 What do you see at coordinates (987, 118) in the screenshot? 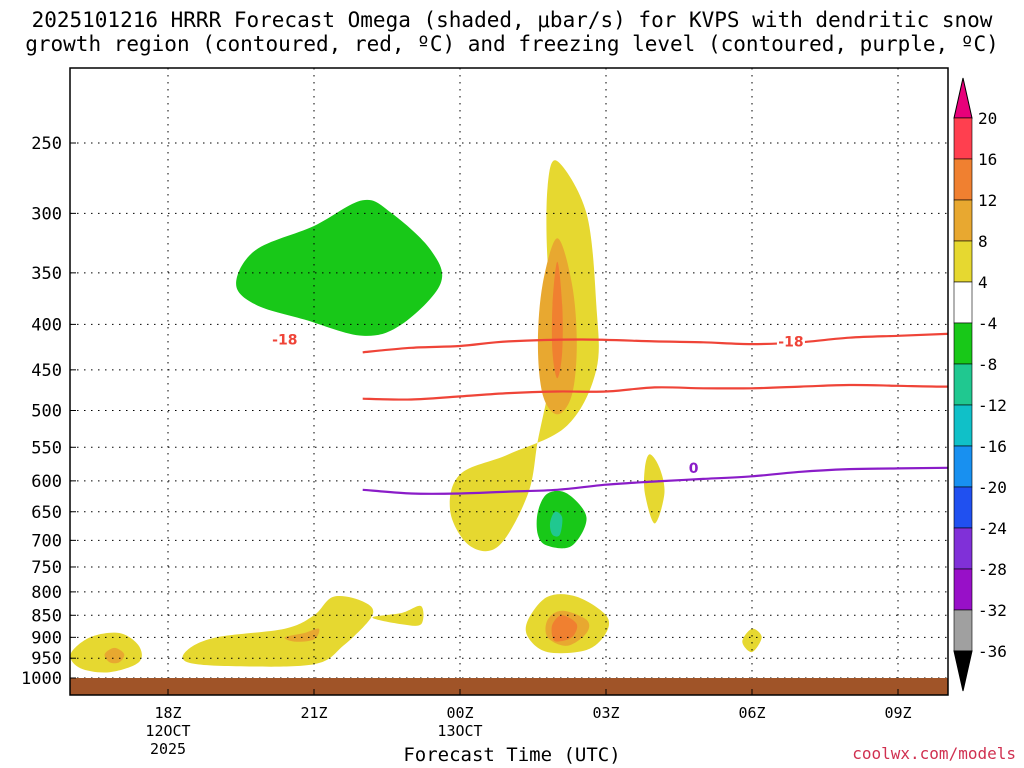
I see `colorbar-label-0: 20` at bounding box center [987, 118].